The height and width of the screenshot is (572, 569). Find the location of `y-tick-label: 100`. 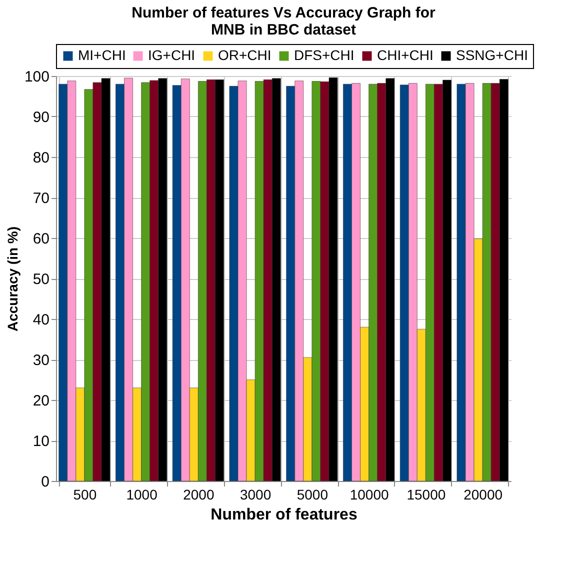

y-tick-label: 100 is located at coordinates (37, 77).